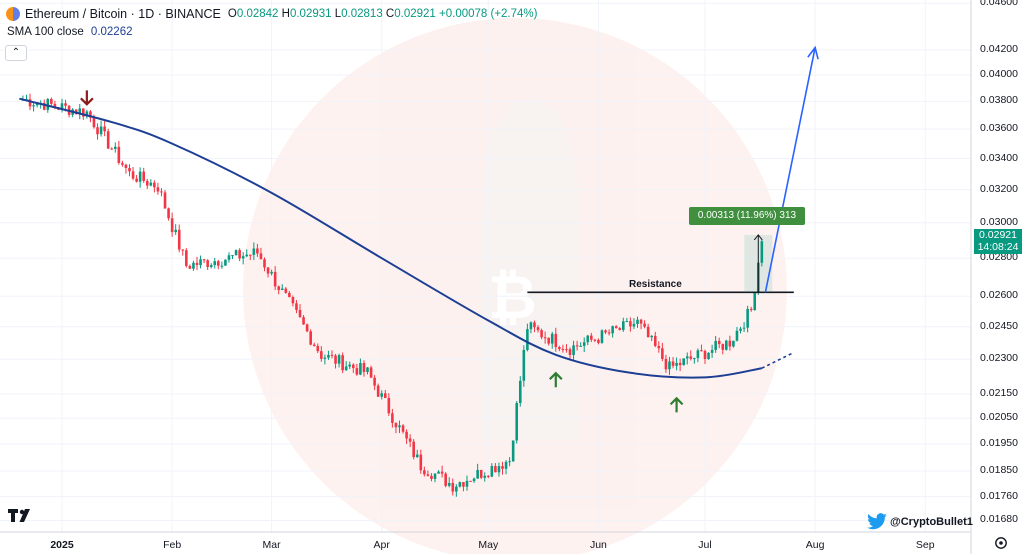  I want to click on price-tick-label: 0.01850, so click(999, 470).